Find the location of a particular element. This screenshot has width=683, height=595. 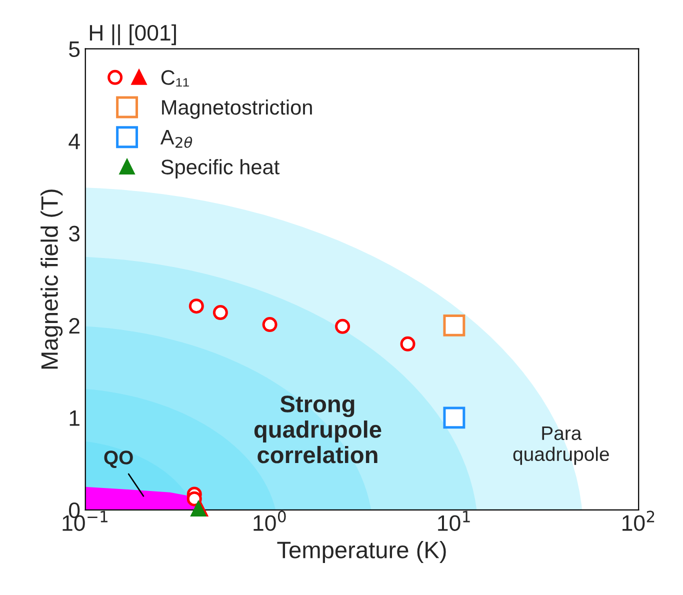

y-tick-label: 5 is located at coordinates (74, 50).